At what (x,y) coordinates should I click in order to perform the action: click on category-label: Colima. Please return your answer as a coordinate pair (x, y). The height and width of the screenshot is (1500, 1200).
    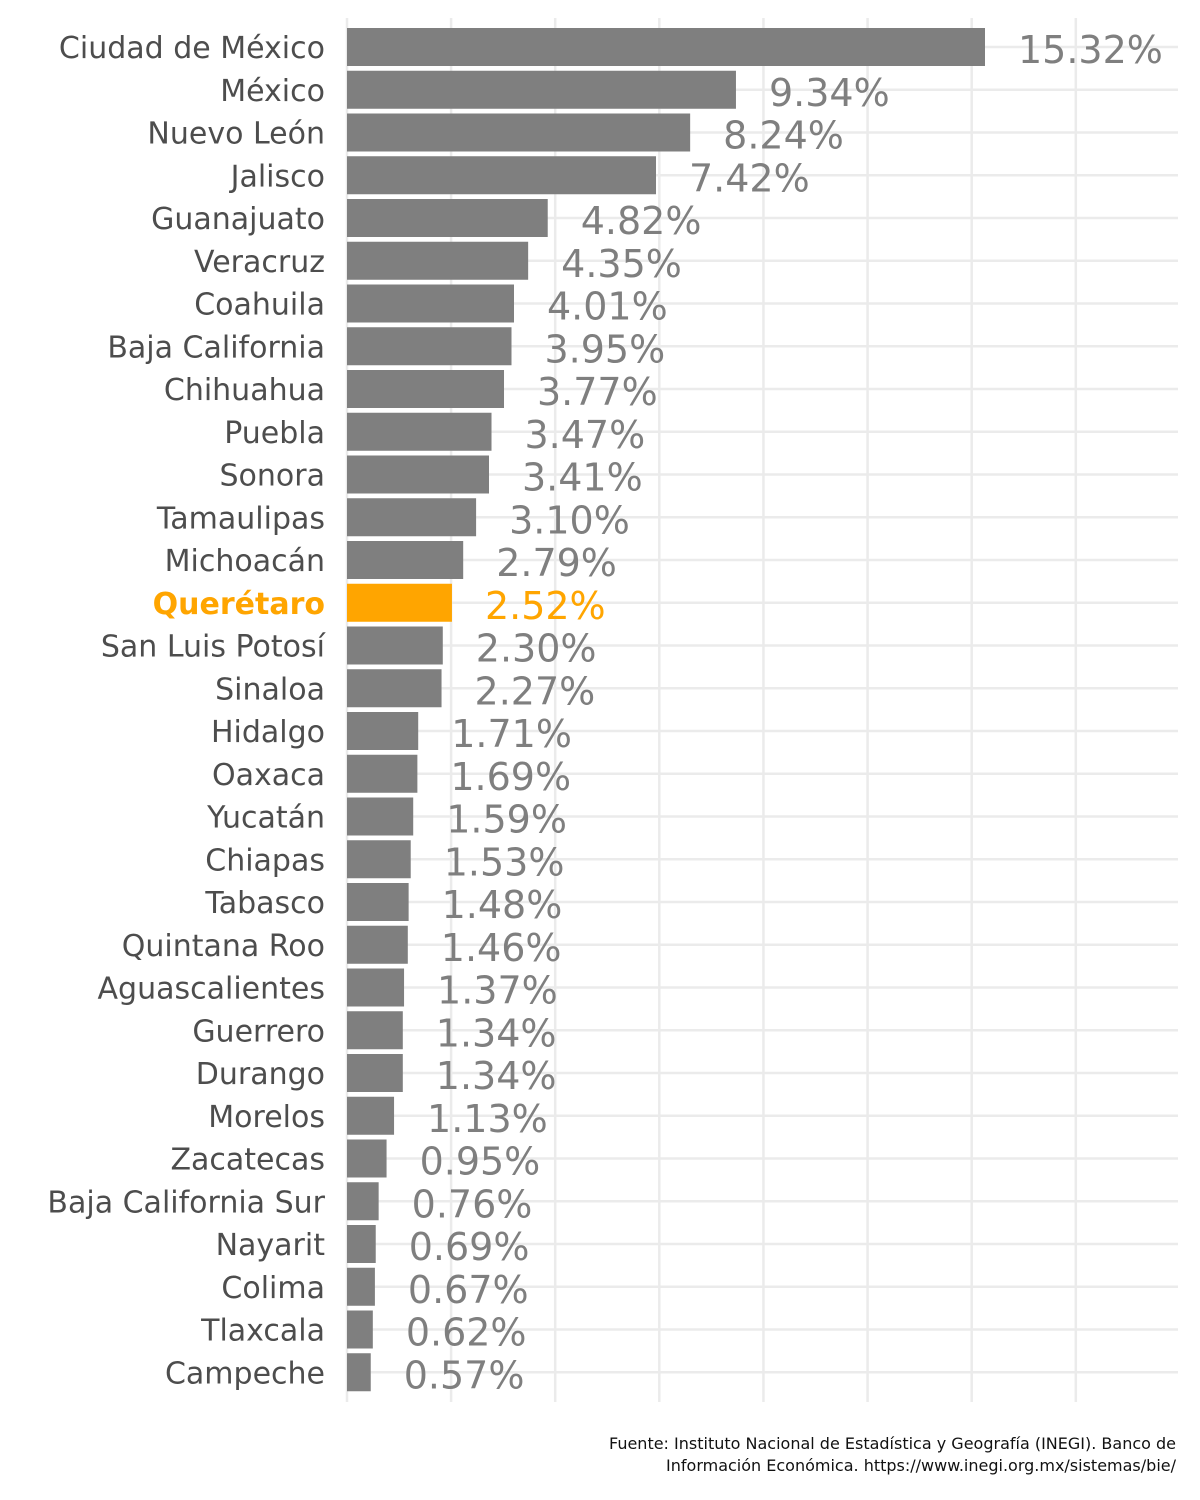
    Looking at the image, I should click on (273, 1288).